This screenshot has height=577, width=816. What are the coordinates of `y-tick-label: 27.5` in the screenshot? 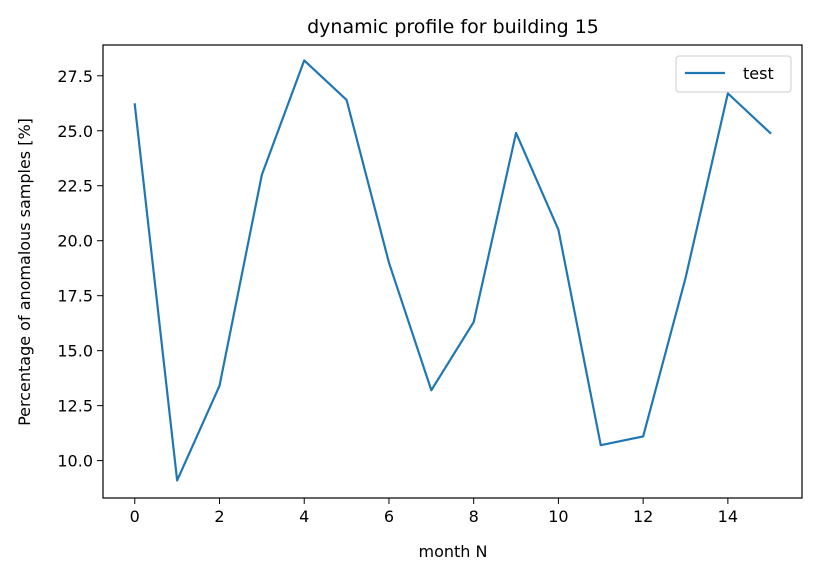 It's located at (75, 76).